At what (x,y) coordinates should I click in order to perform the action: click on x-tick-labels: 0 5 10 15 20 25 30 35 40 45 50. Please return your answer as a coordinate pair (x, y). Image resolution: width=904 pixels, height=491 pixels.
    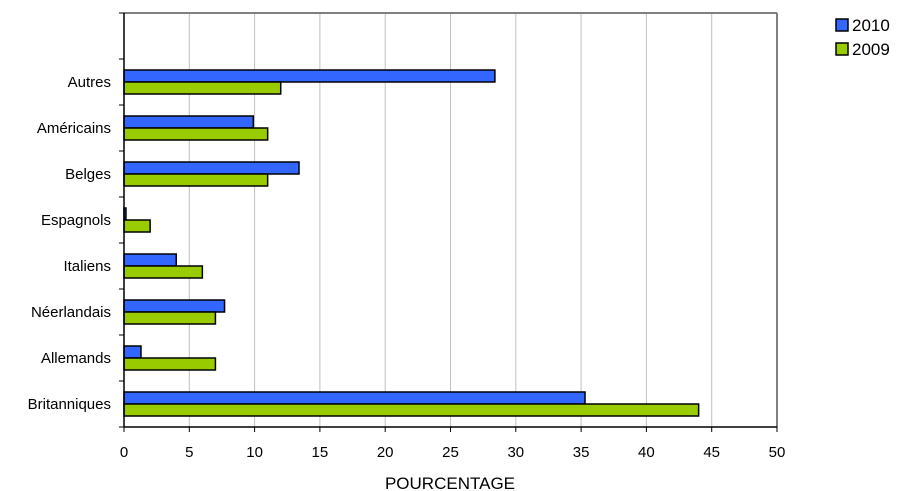
    Looking at the image, I should click on (453, 452).